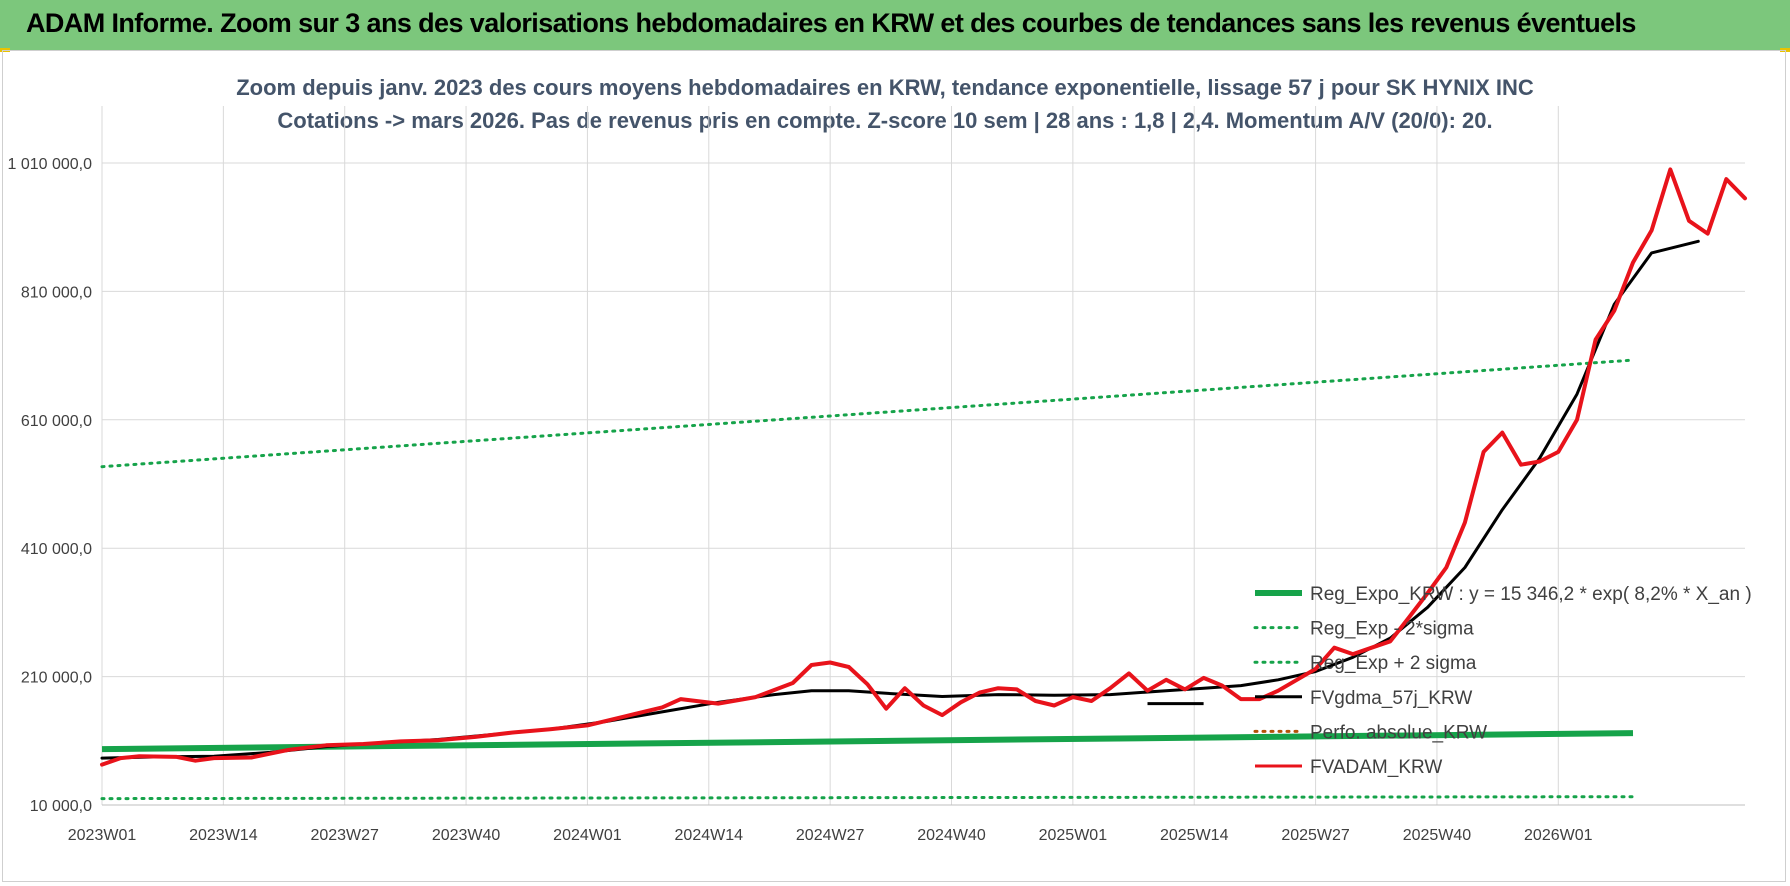  What do you see at coordinates (951, 835) in the screenshot?
I see `x-tick-label: 2024W40` at bounding box center [951, 835].